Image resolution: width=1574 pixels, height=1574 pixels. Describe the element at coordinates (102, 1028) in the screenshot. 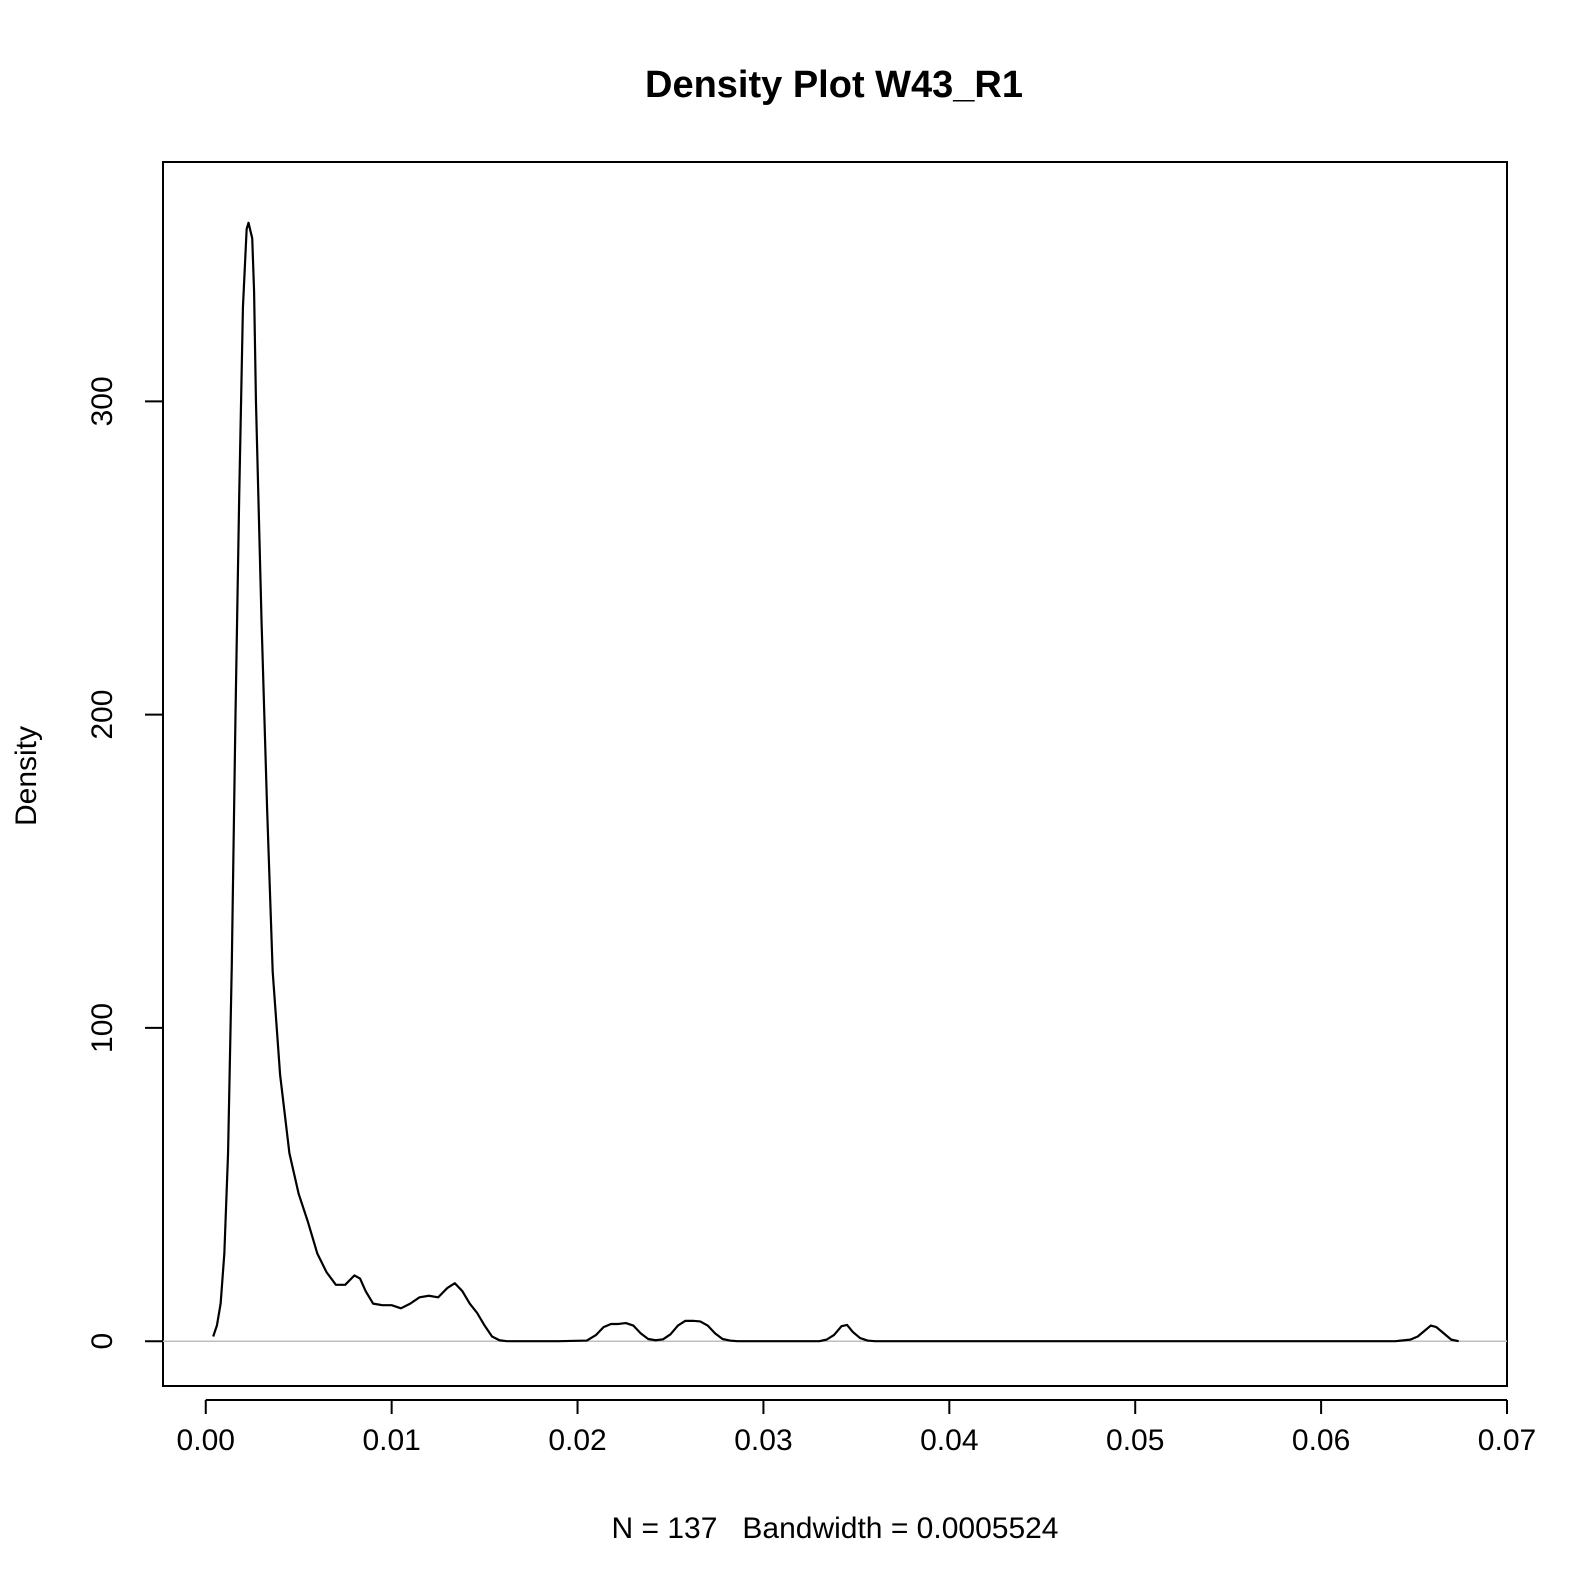

I see `y-tick-label: 100` at that location.